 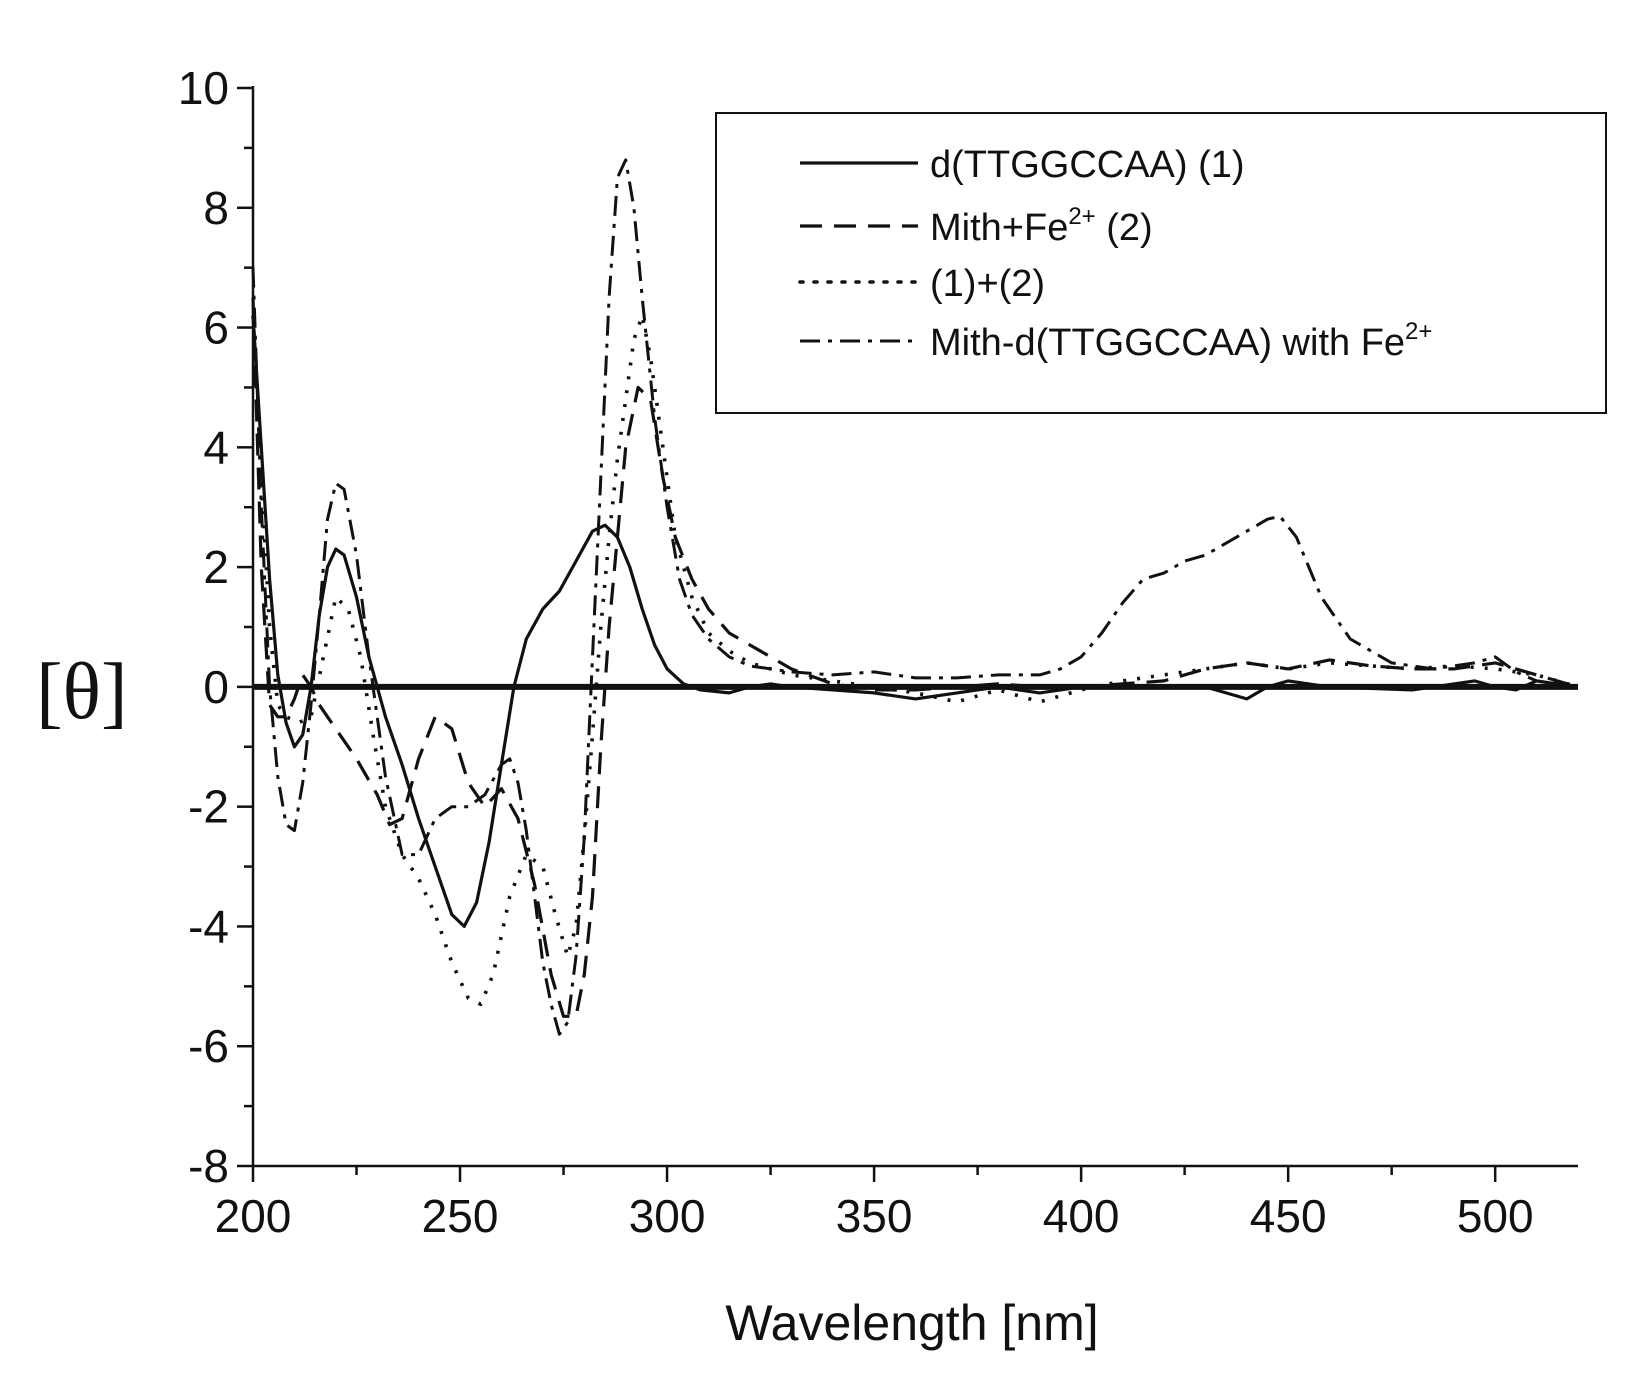 What do you see at coordinates (208, 1046) in the screenshot?
I see `y-tick-label: -6` at bounding box center [208, 1046].